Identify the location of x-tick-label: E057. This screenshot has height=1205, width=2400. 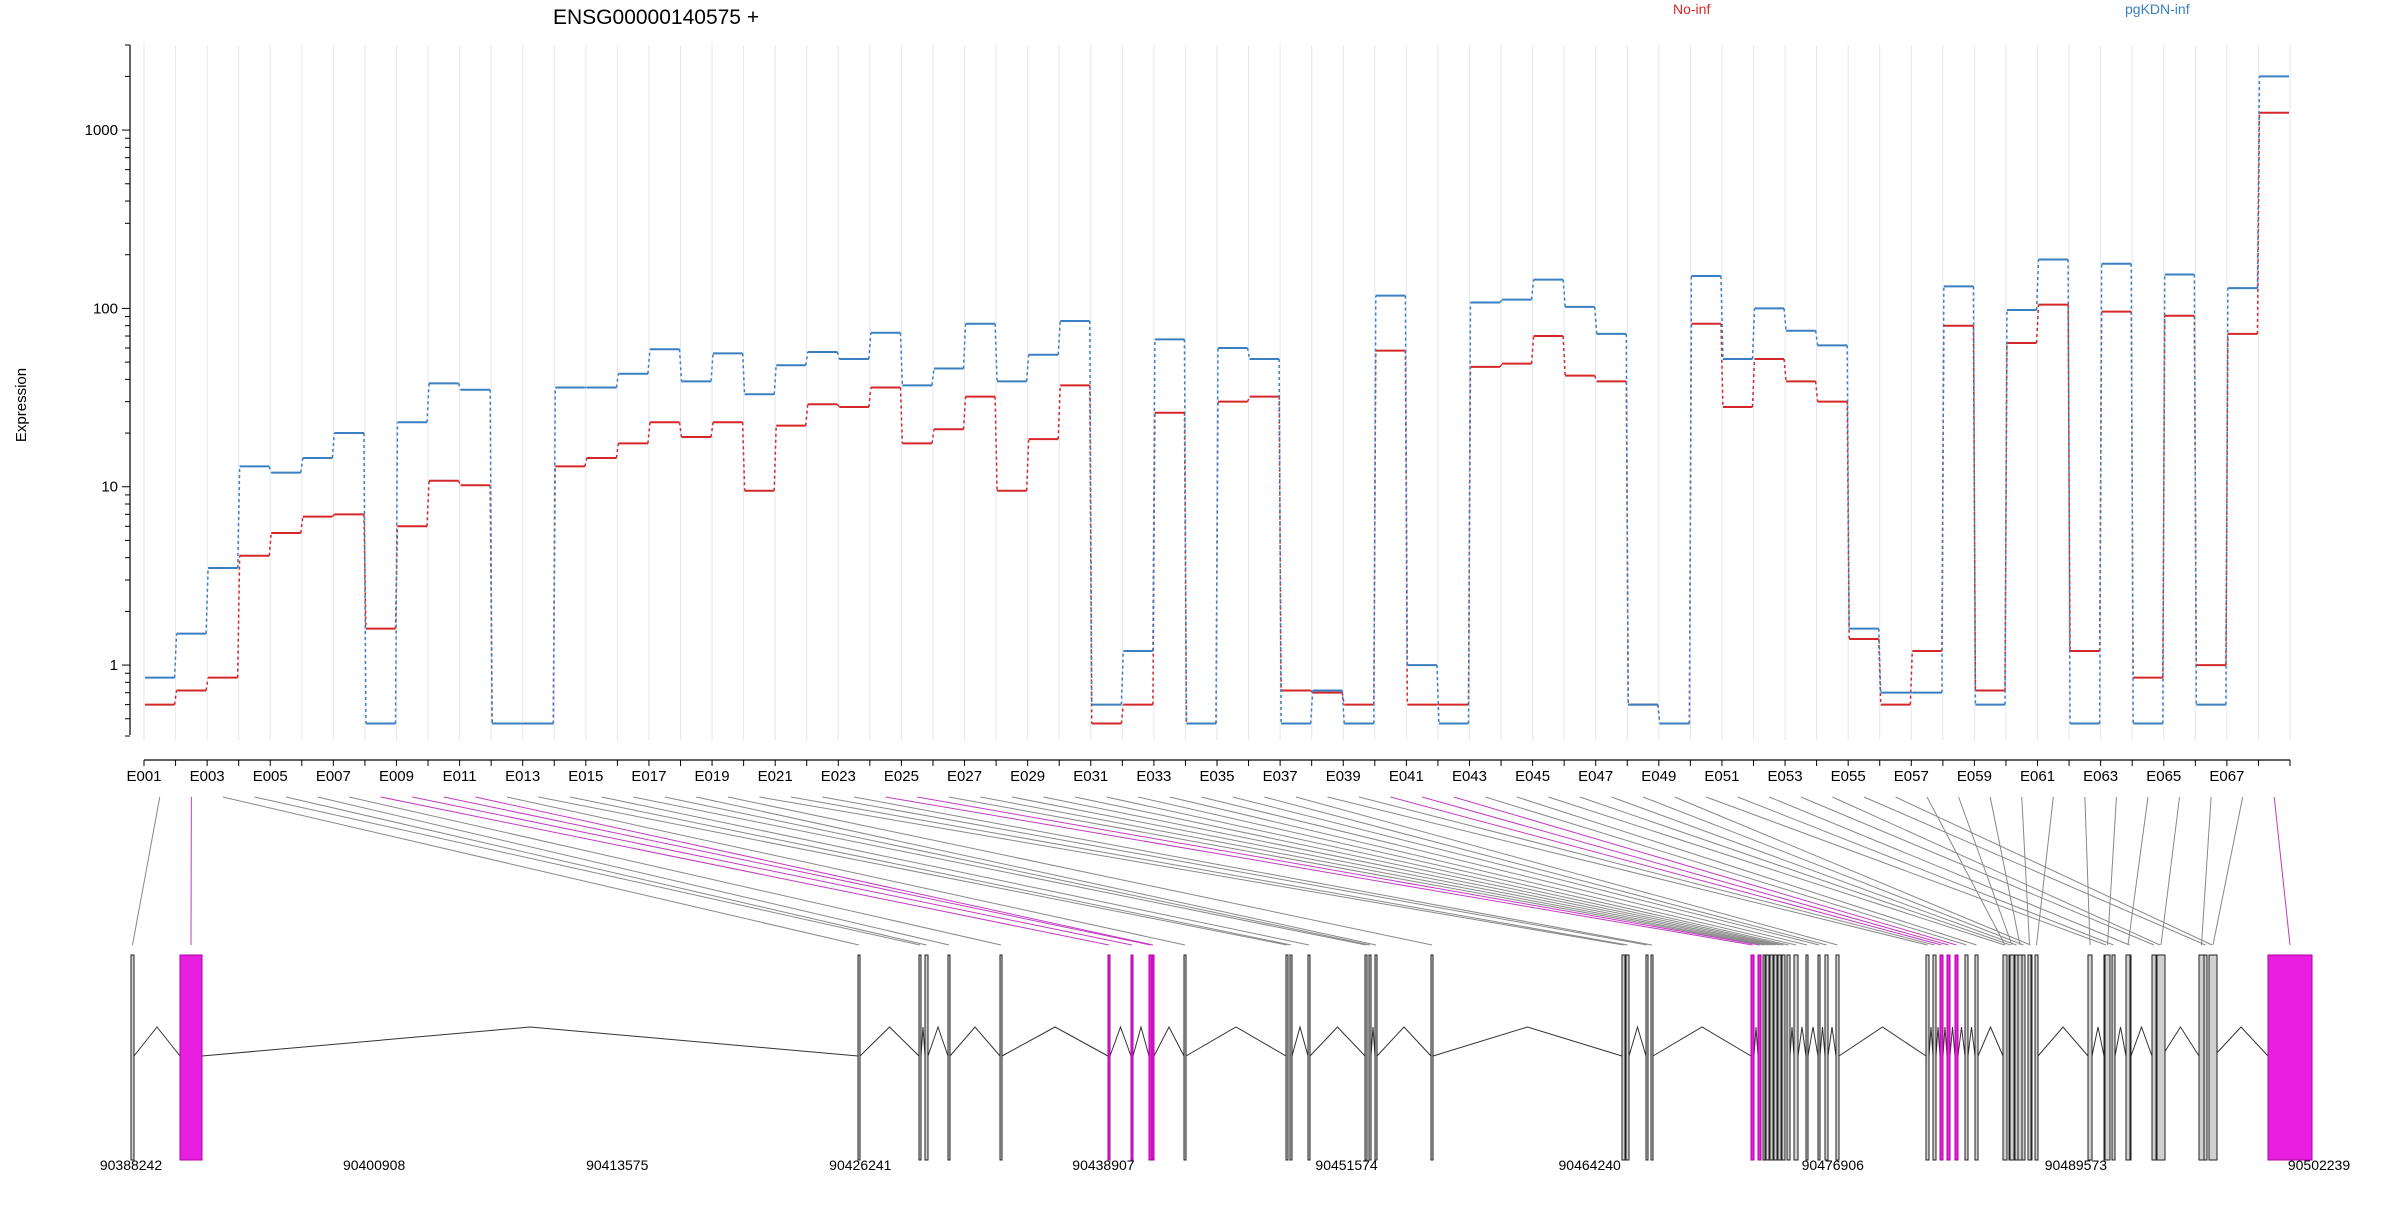
(1911, 776).